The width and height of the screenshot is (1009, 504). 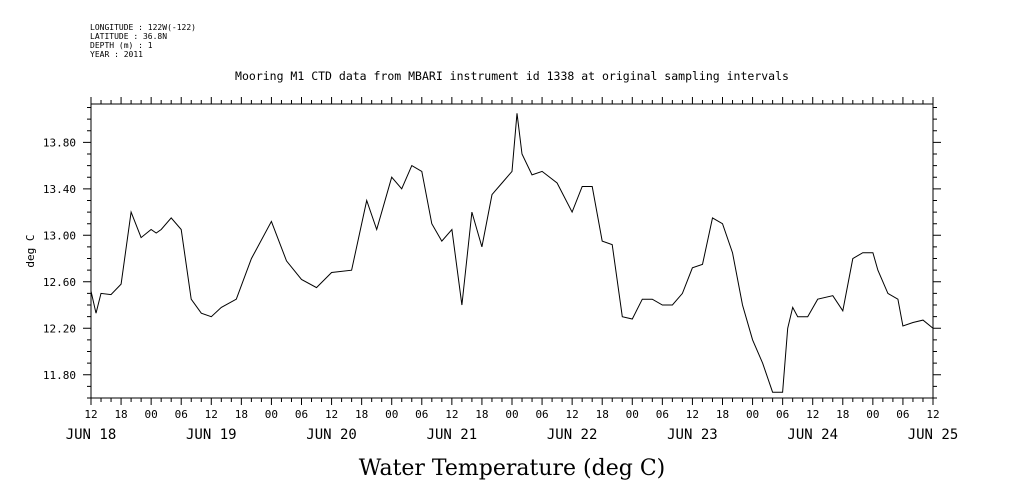 What do you see at coordinates (128, 36) in the screenshot?
I see `meta-latitude: LATITUDE : 36.8N` at bounding box center [128, 36].